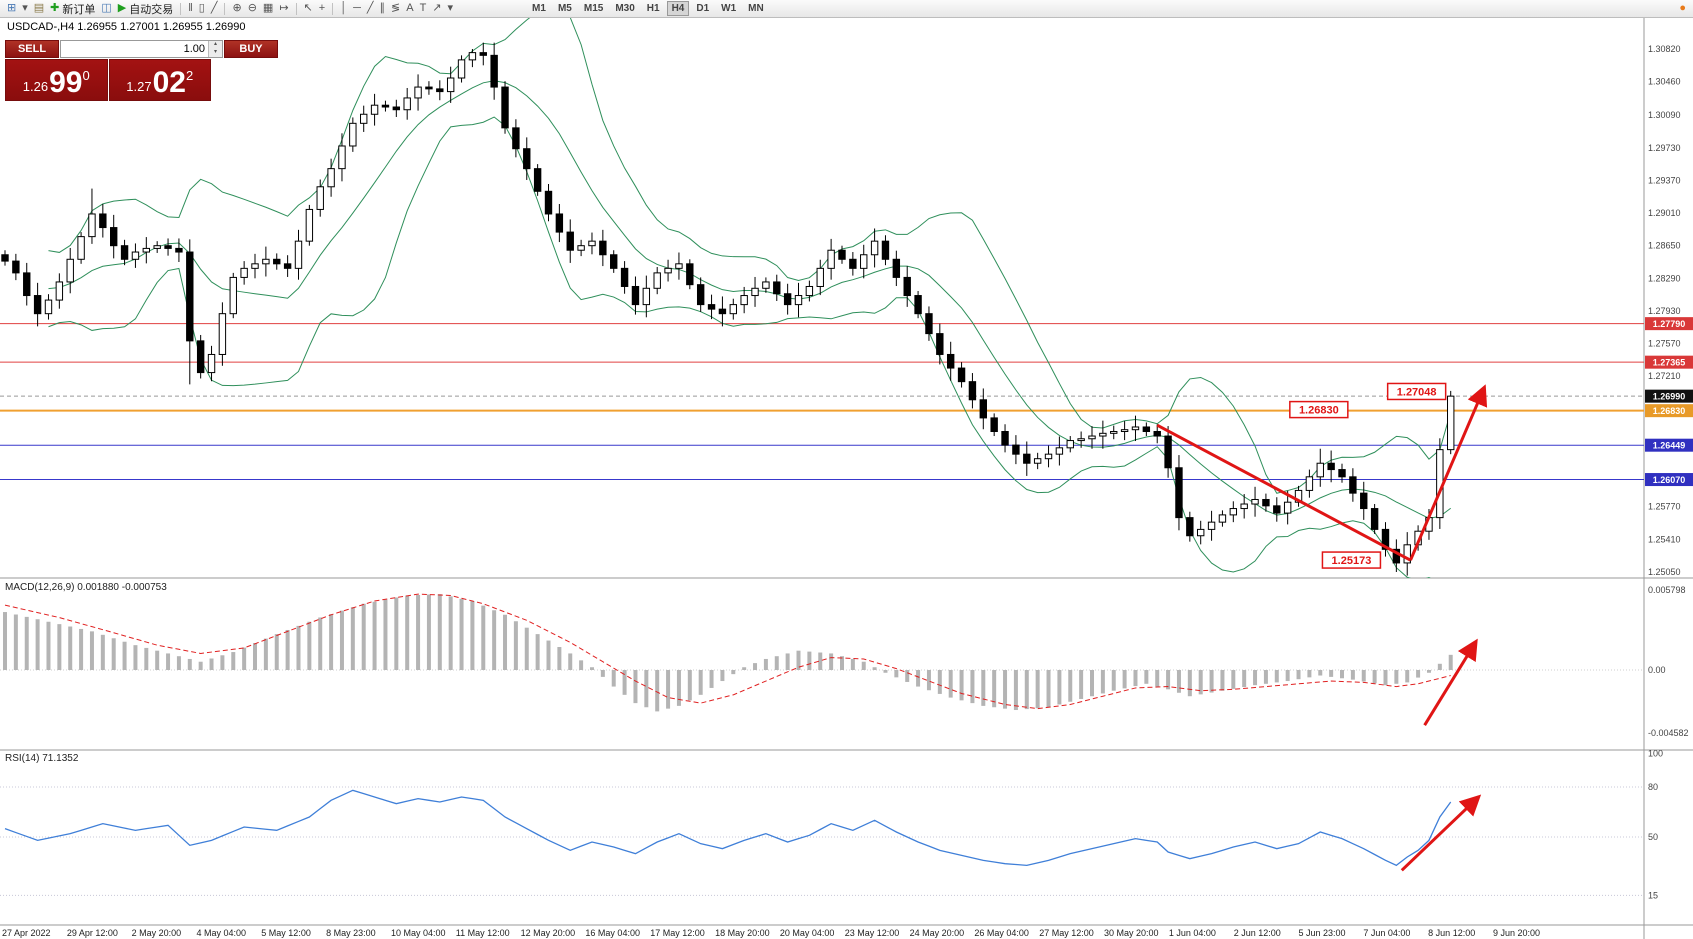 The height and width of the screenshot is (939, 1693). Describe the element at coordinates (169, 82) in the screenshot. I see `buy-price-big: 02` at that location.